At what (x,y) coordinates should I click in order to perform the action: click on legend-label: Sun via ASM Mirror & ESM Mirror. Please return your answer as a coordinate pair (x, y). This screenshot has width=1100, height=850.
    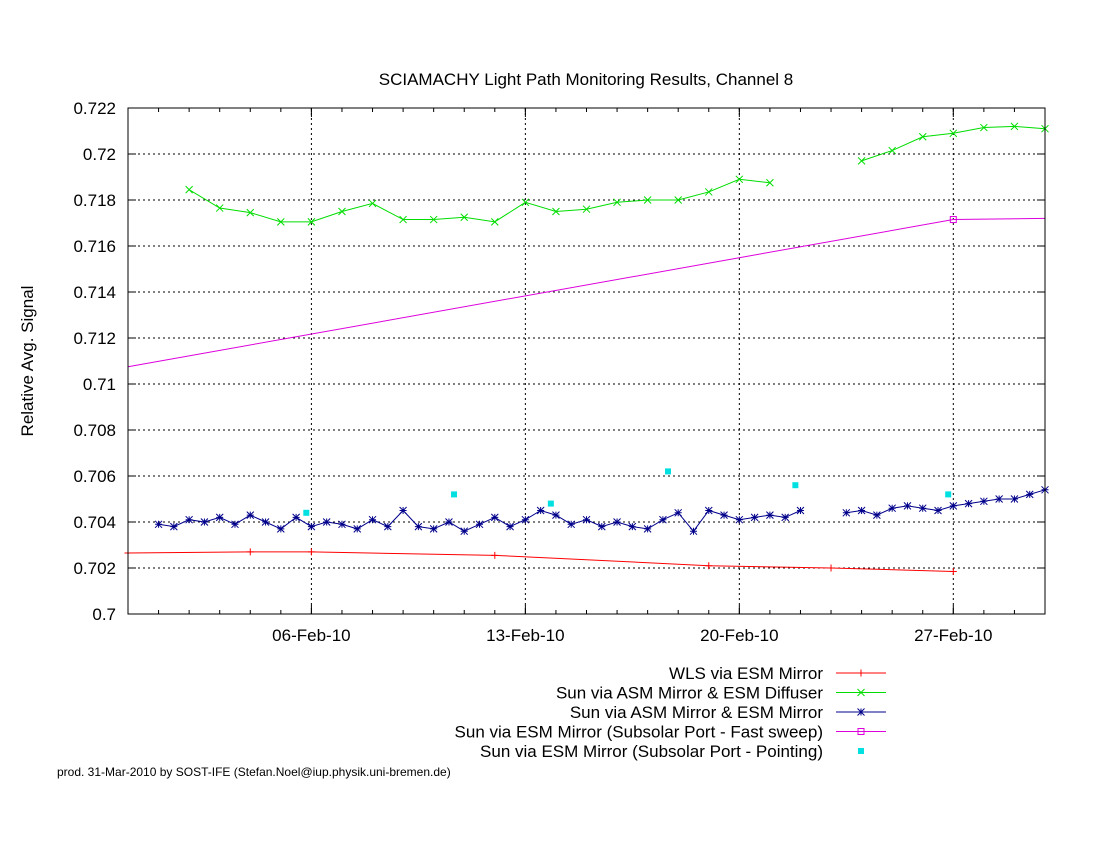
    Looking at the image, I should click on (696, 712).